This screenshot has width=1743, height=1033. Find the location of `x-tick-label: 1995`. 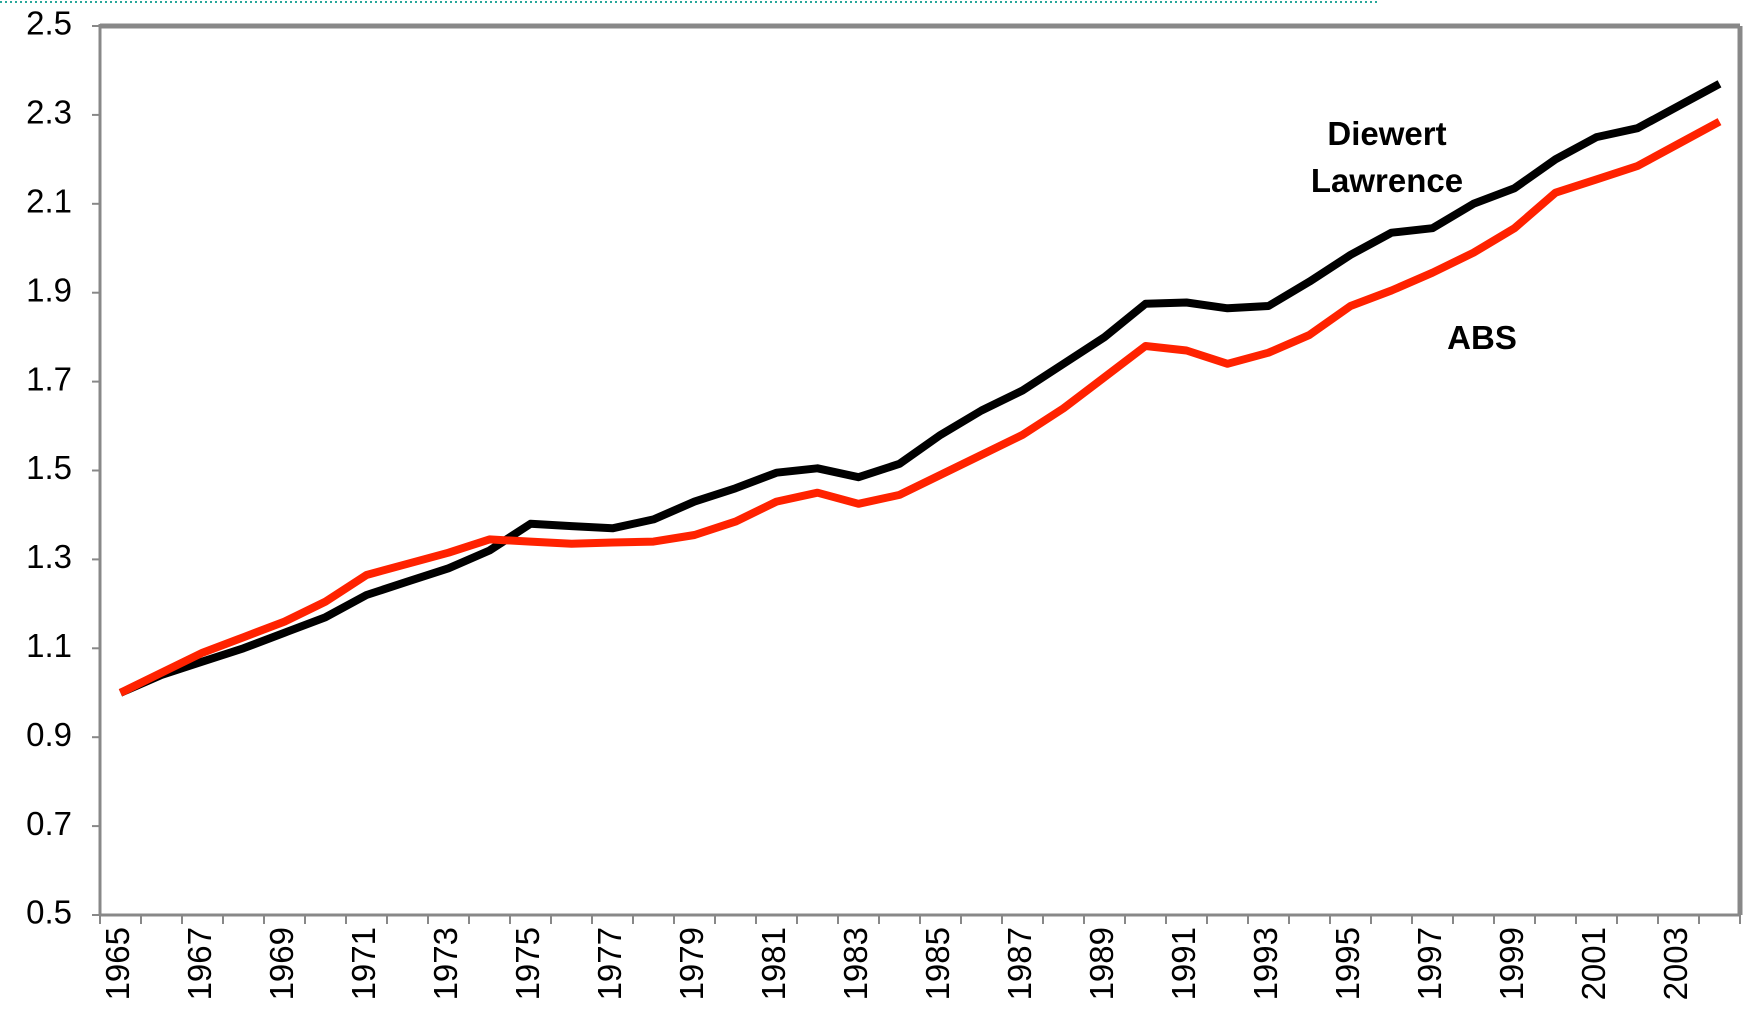

x-tick-label: 1995 is located at coordinates (1347, 963).